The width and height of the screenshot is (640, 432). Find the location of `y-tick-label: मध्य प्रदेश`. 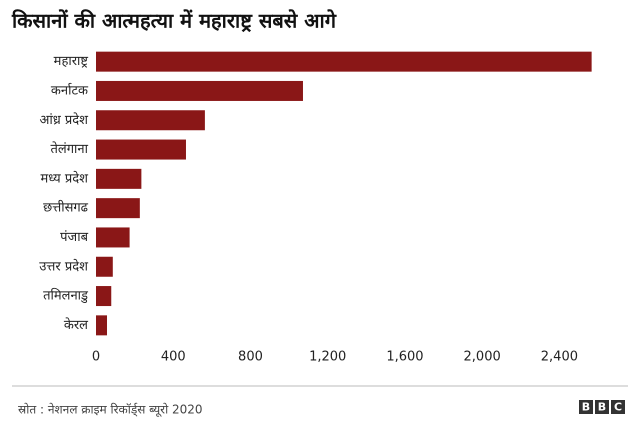

y-tick-label: मध्य प्रदेश is located at coordinates (65, 178).